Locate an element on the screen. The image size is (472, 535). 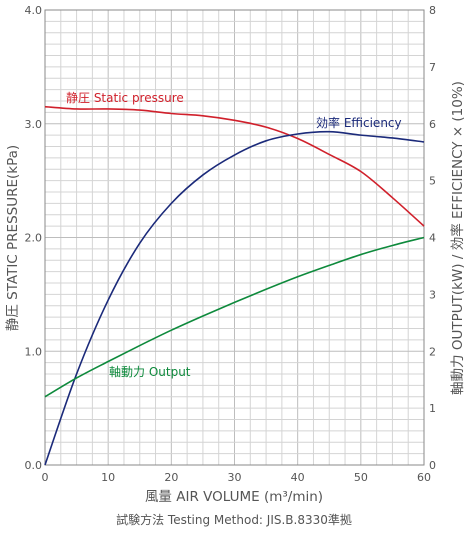
x-axis-ticks: 0 10 20 30 40 50 60 is located at coordinates (237, 477).